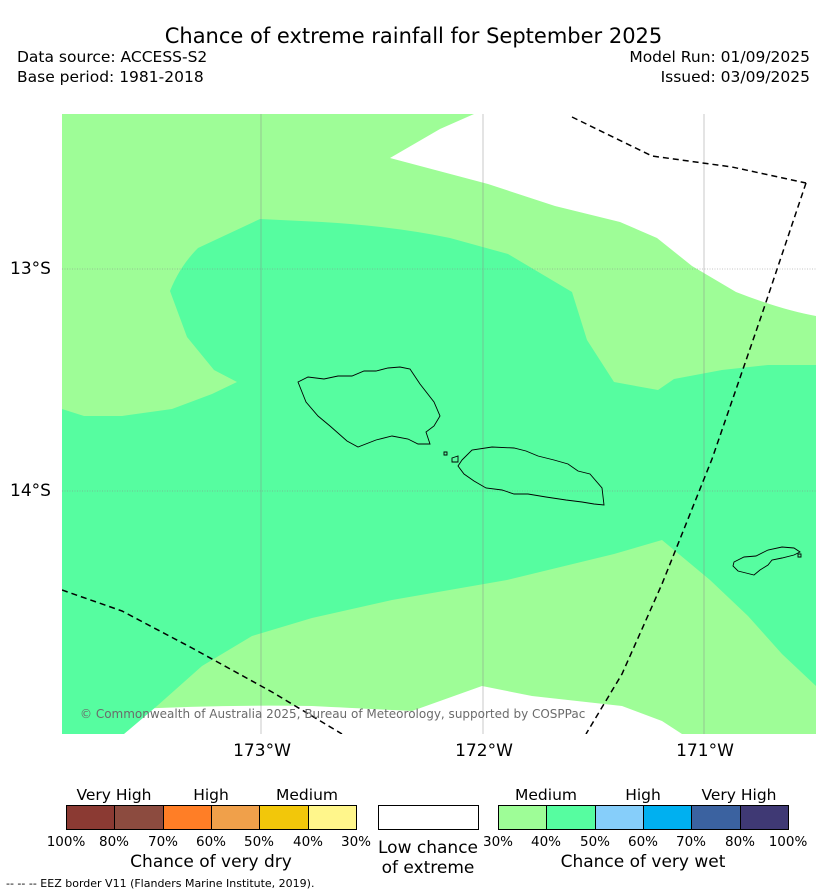  What do you see at coordinates (110, 77) in the screenshot?
I see `base-period: Base period: 1981-2018` at bounding box center [110, 77].